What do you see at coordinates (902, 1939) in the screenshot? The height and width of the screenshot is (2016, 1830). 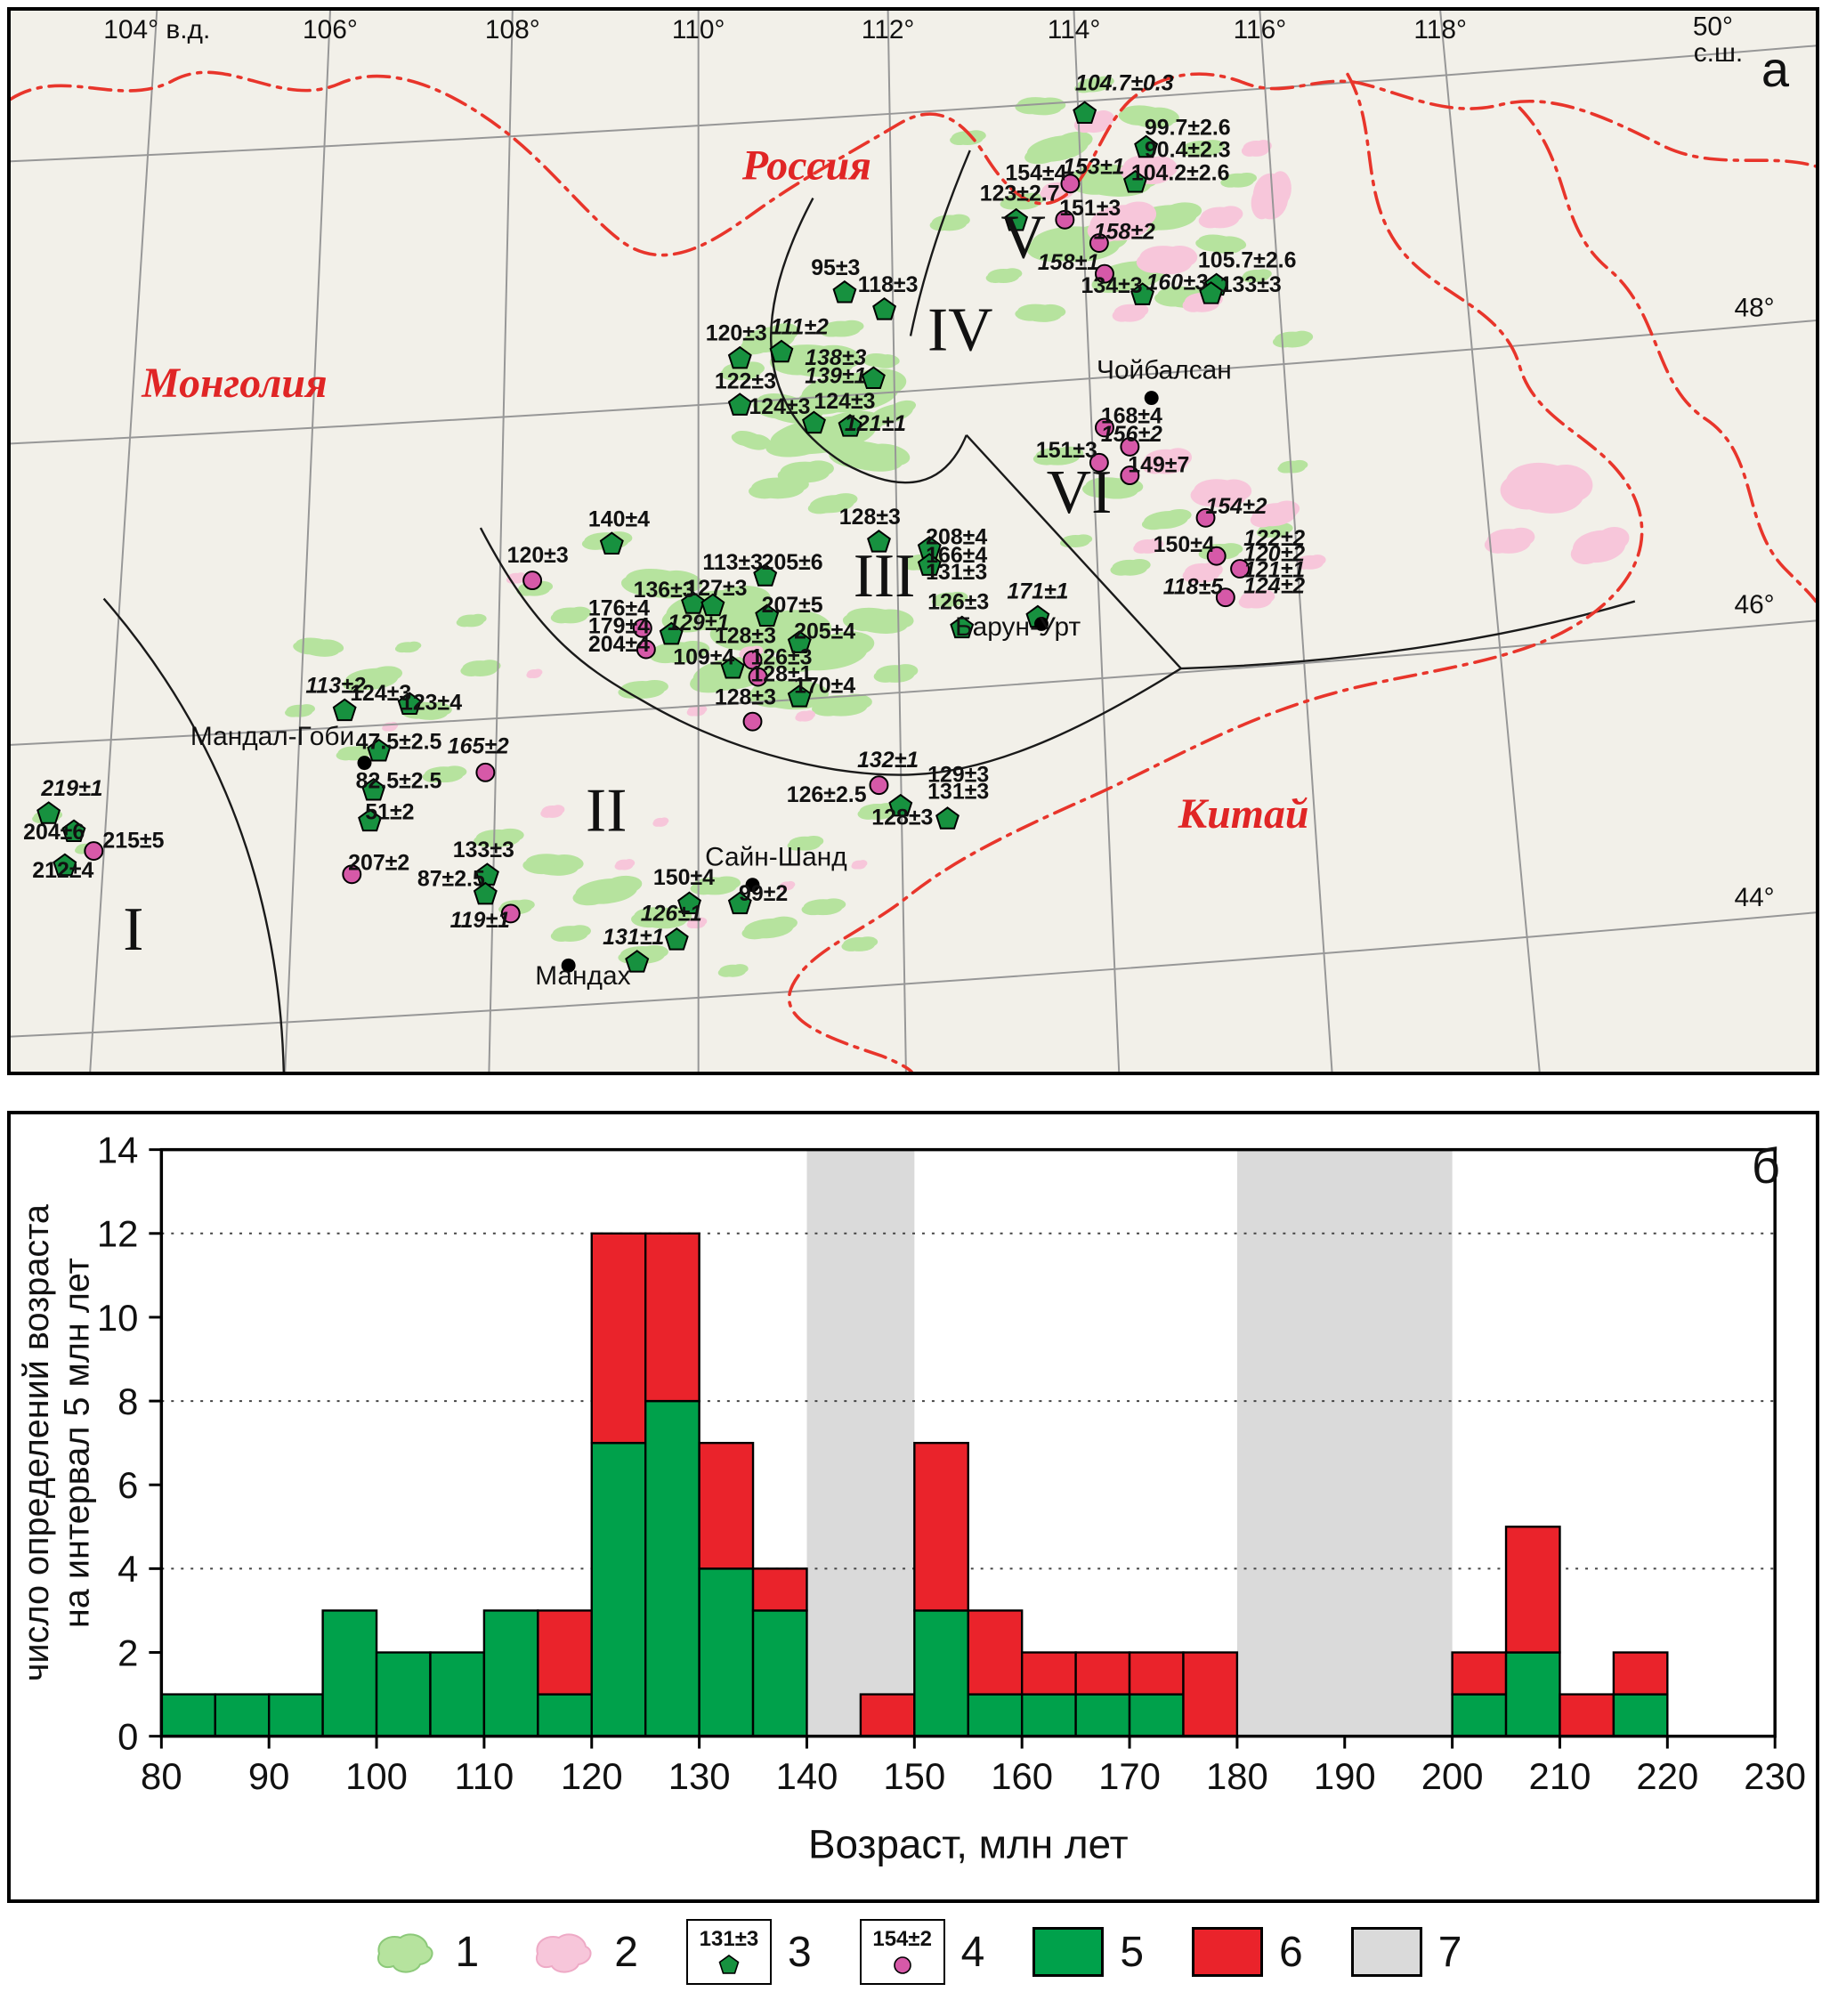 I see `swatch-age-text: 154±2` at bounding box center [902, 1939].